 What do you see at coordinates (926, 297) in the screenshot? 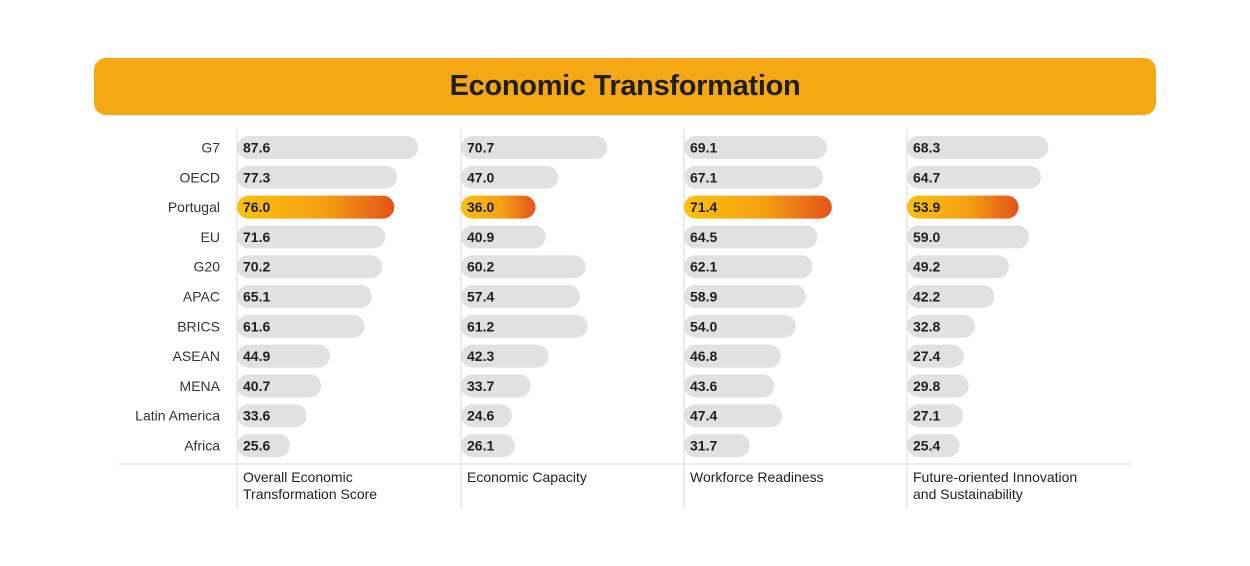
I see `data-label: 42.2` at bounding box center [926, 297].